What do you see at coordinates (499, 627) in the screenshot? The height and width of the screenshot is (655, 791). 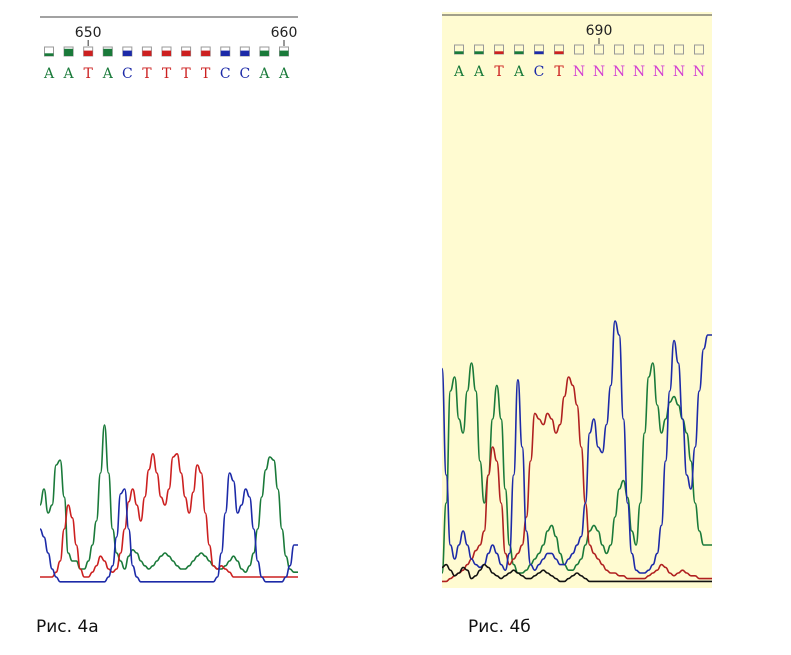 I see `figure-caption-b: Рис. 4б` at bounding box center [499, 627].